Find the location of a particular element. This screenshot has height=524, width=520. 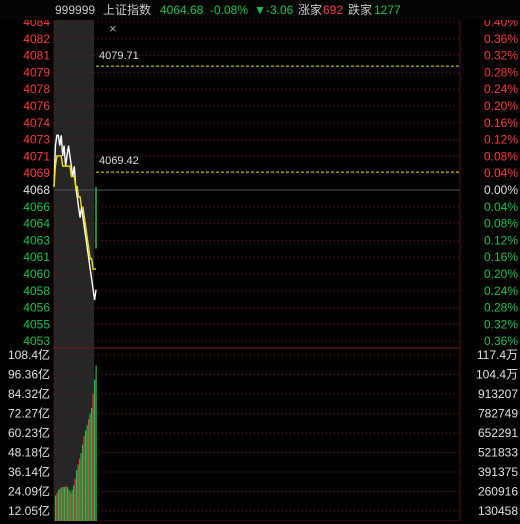

volume-right-tick-label: 260916 is located at coordinates (498, 492).